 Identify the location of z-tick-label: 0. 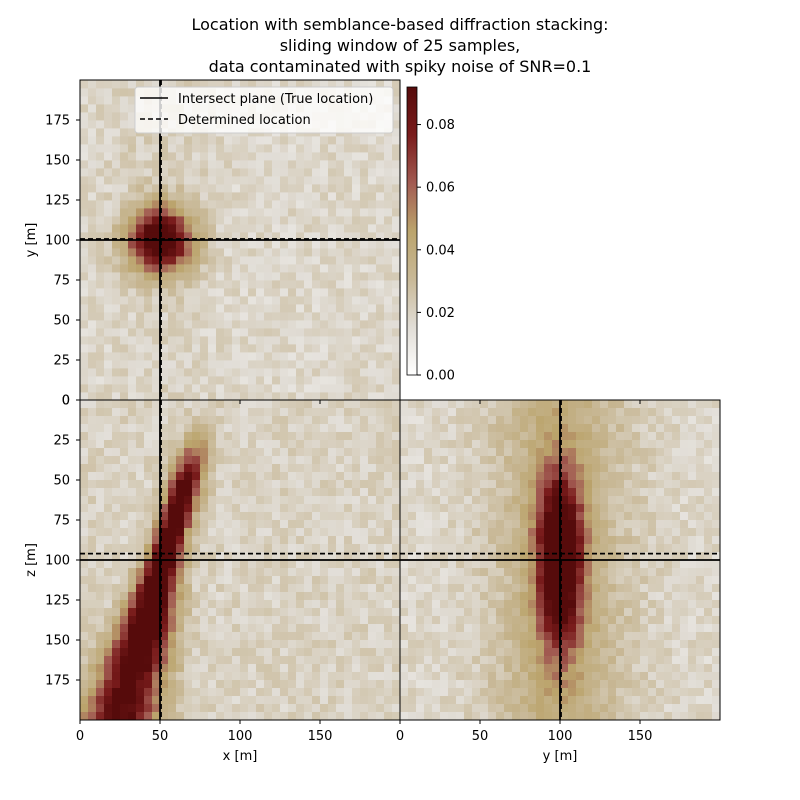
(66, 401).